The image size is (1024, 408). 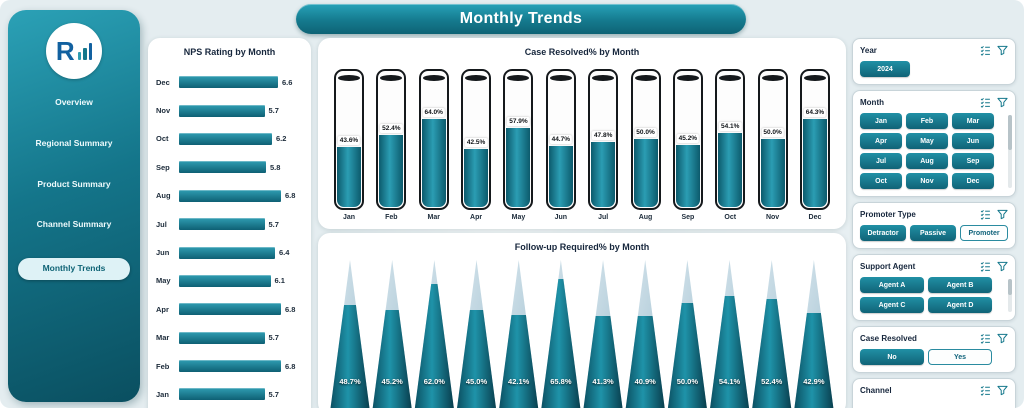 I want to click on filter-option-jan: Jan, so click(x=881, y=121).